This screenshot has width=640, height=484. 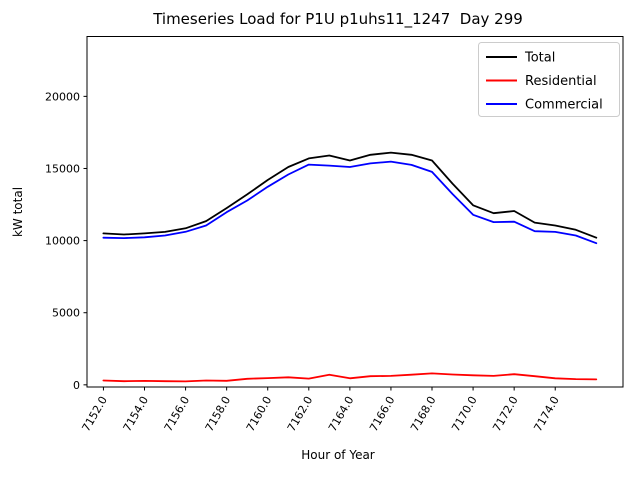 I want to click on legend-label-residential: Residential, so click(x=561, y=81).